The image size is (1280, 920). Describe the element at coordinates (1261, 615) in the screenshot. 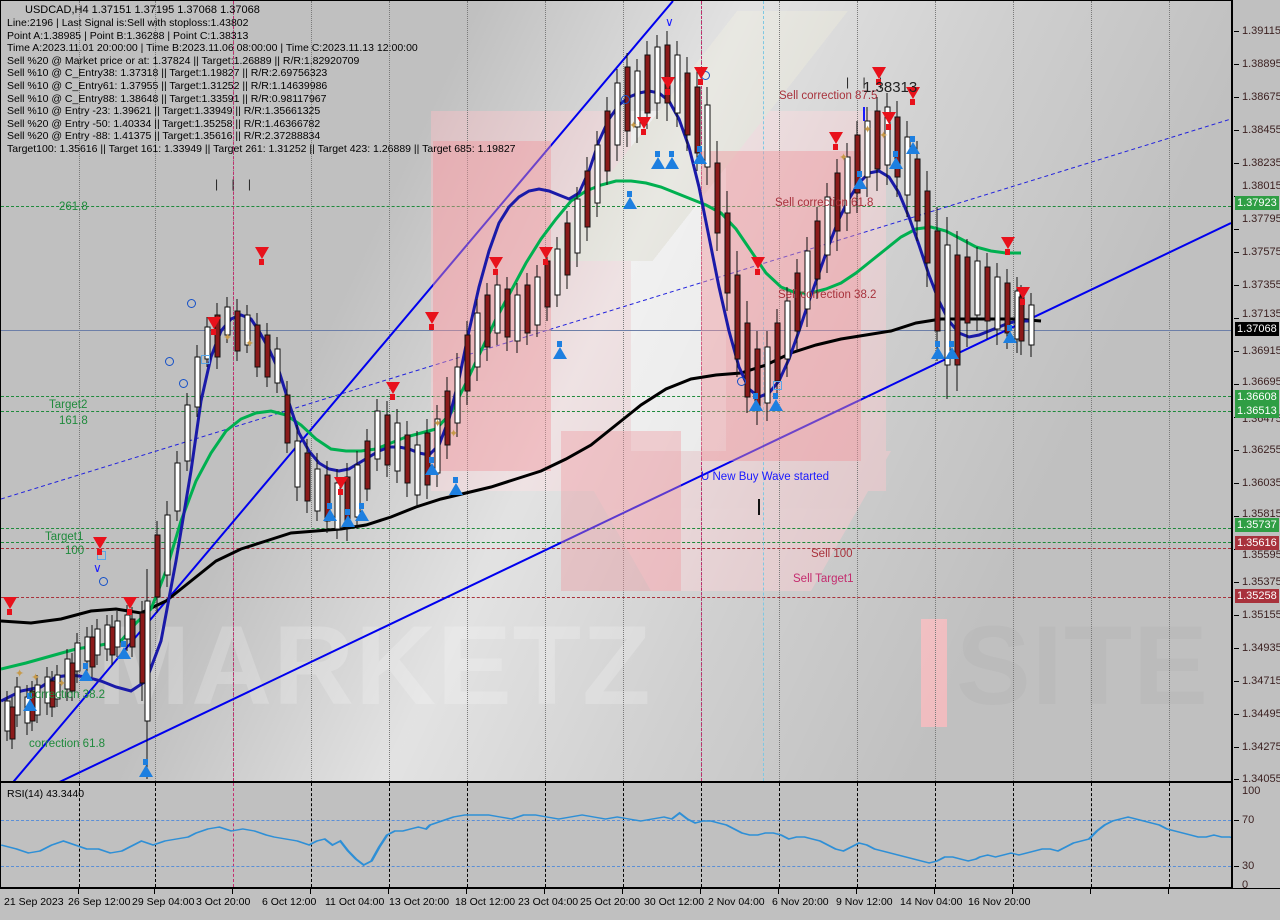

I see `price-tick-label: 1.35155` at that location.